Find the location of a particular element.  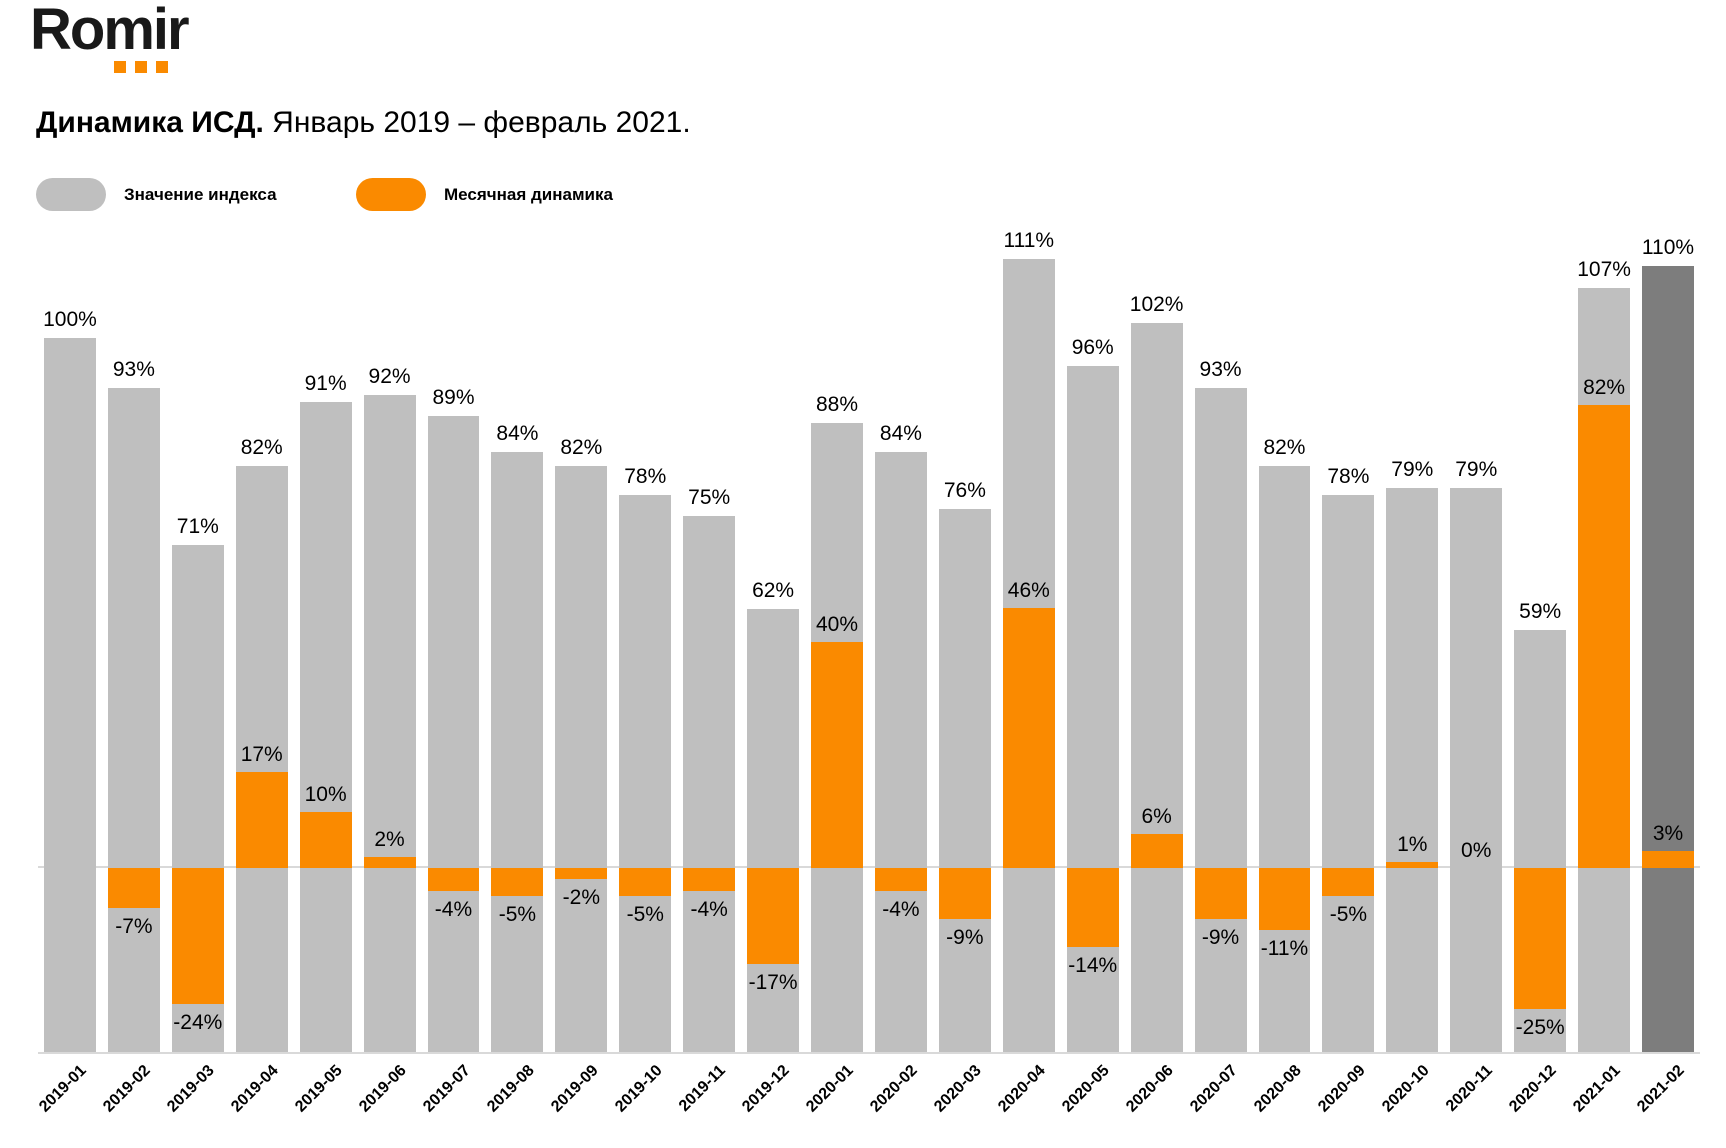

bar-group: 10% 91% 2019-05 is located at coordinates (322, 669).